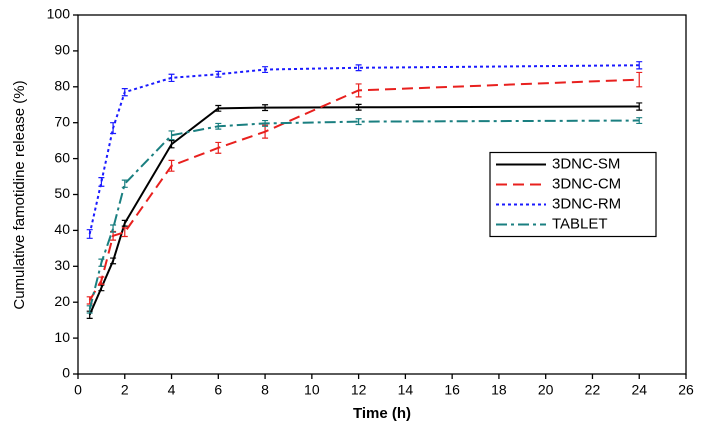 This screenshot has height=433, width=704. I want to click on y-tick-label: 80, so click(62, 86).